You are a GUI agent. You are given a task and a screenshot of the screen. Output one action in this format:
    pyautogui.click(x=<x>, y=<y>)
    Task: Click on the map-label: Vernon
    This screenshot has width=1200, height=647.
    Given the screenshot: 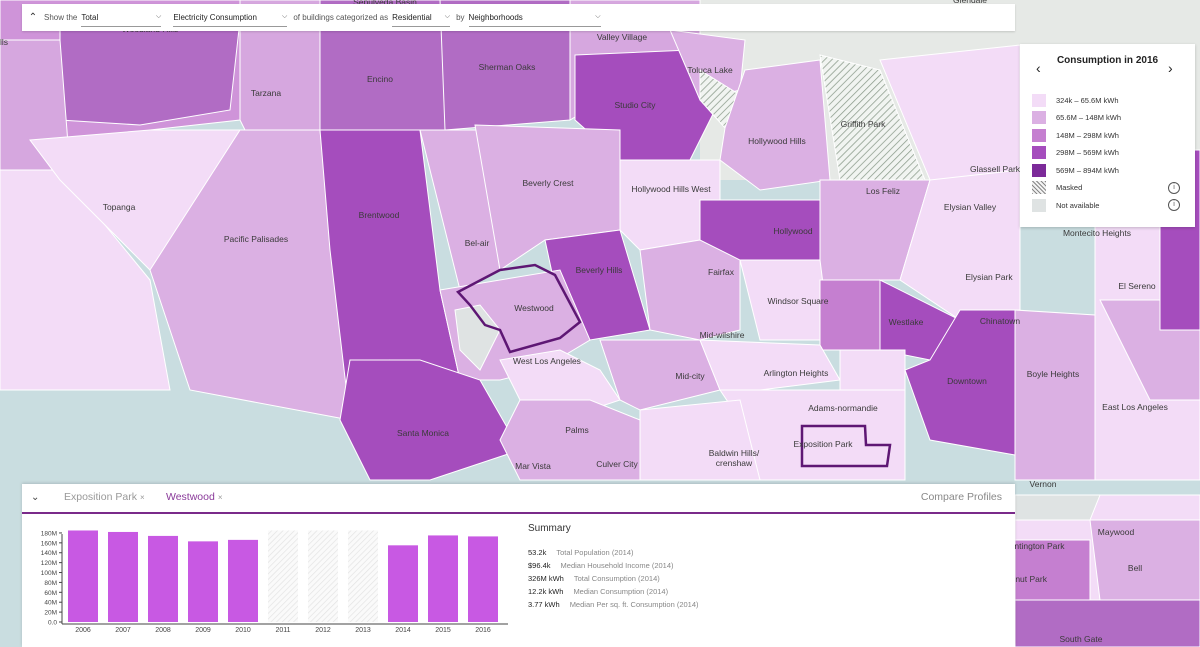 What is the action you would take?
    pyautogui.click(x=1043, y=484)
    